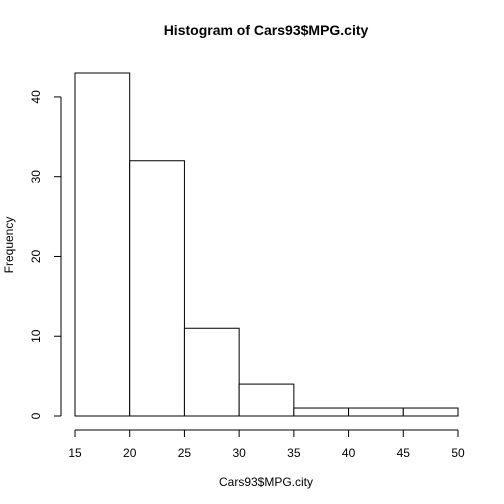  Describe the element at coordinates (36, 415) in the screenshot. I see `y-tick-label-0: 0` at that location.